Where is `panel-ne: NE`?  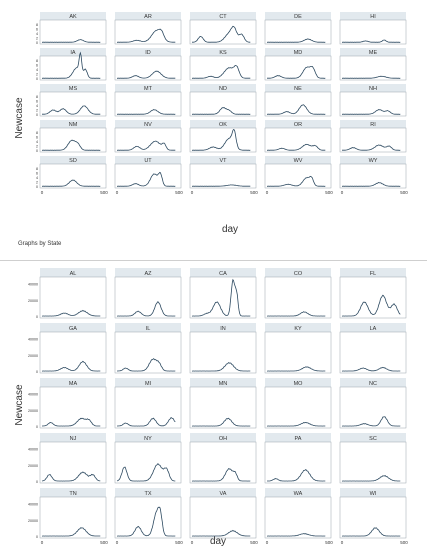
panel-ne: NE is located at coordinates (298, 100).